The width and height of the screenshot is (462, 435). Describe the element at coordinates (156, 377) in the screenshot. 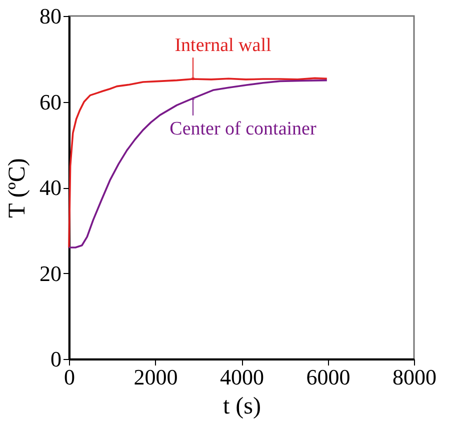

I see `x-tick-label: 2000` at that location.